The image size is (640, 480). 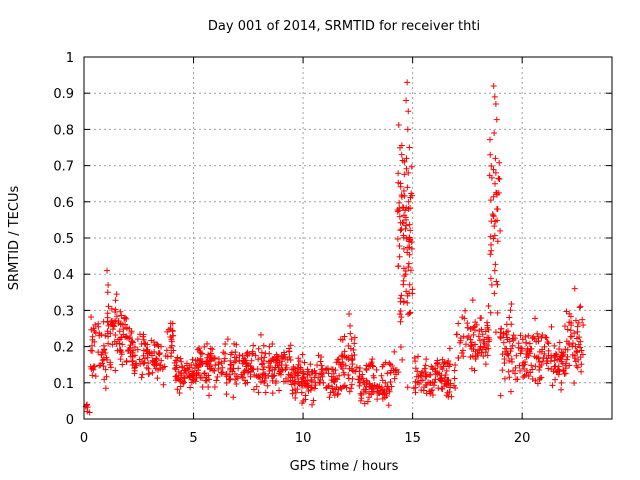 I want to click on x-tick-label: 20, so click(x=522, y=438).